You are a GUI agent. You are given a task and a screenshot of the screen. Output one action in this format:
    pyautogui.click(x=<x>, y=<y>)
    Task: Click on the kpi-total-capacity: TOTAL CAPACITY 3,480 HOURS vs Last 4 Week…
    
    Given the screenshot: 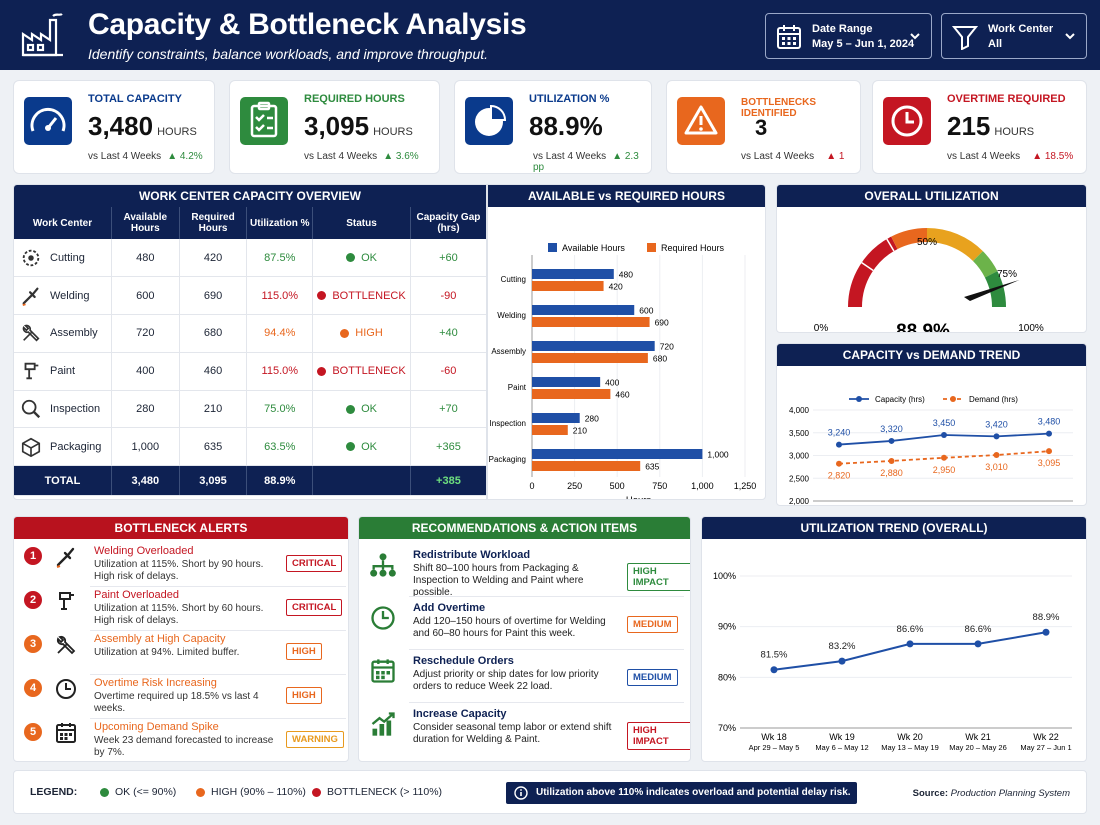 What is the action you would take?
    pyautogui.click(x=114, y=127)
    